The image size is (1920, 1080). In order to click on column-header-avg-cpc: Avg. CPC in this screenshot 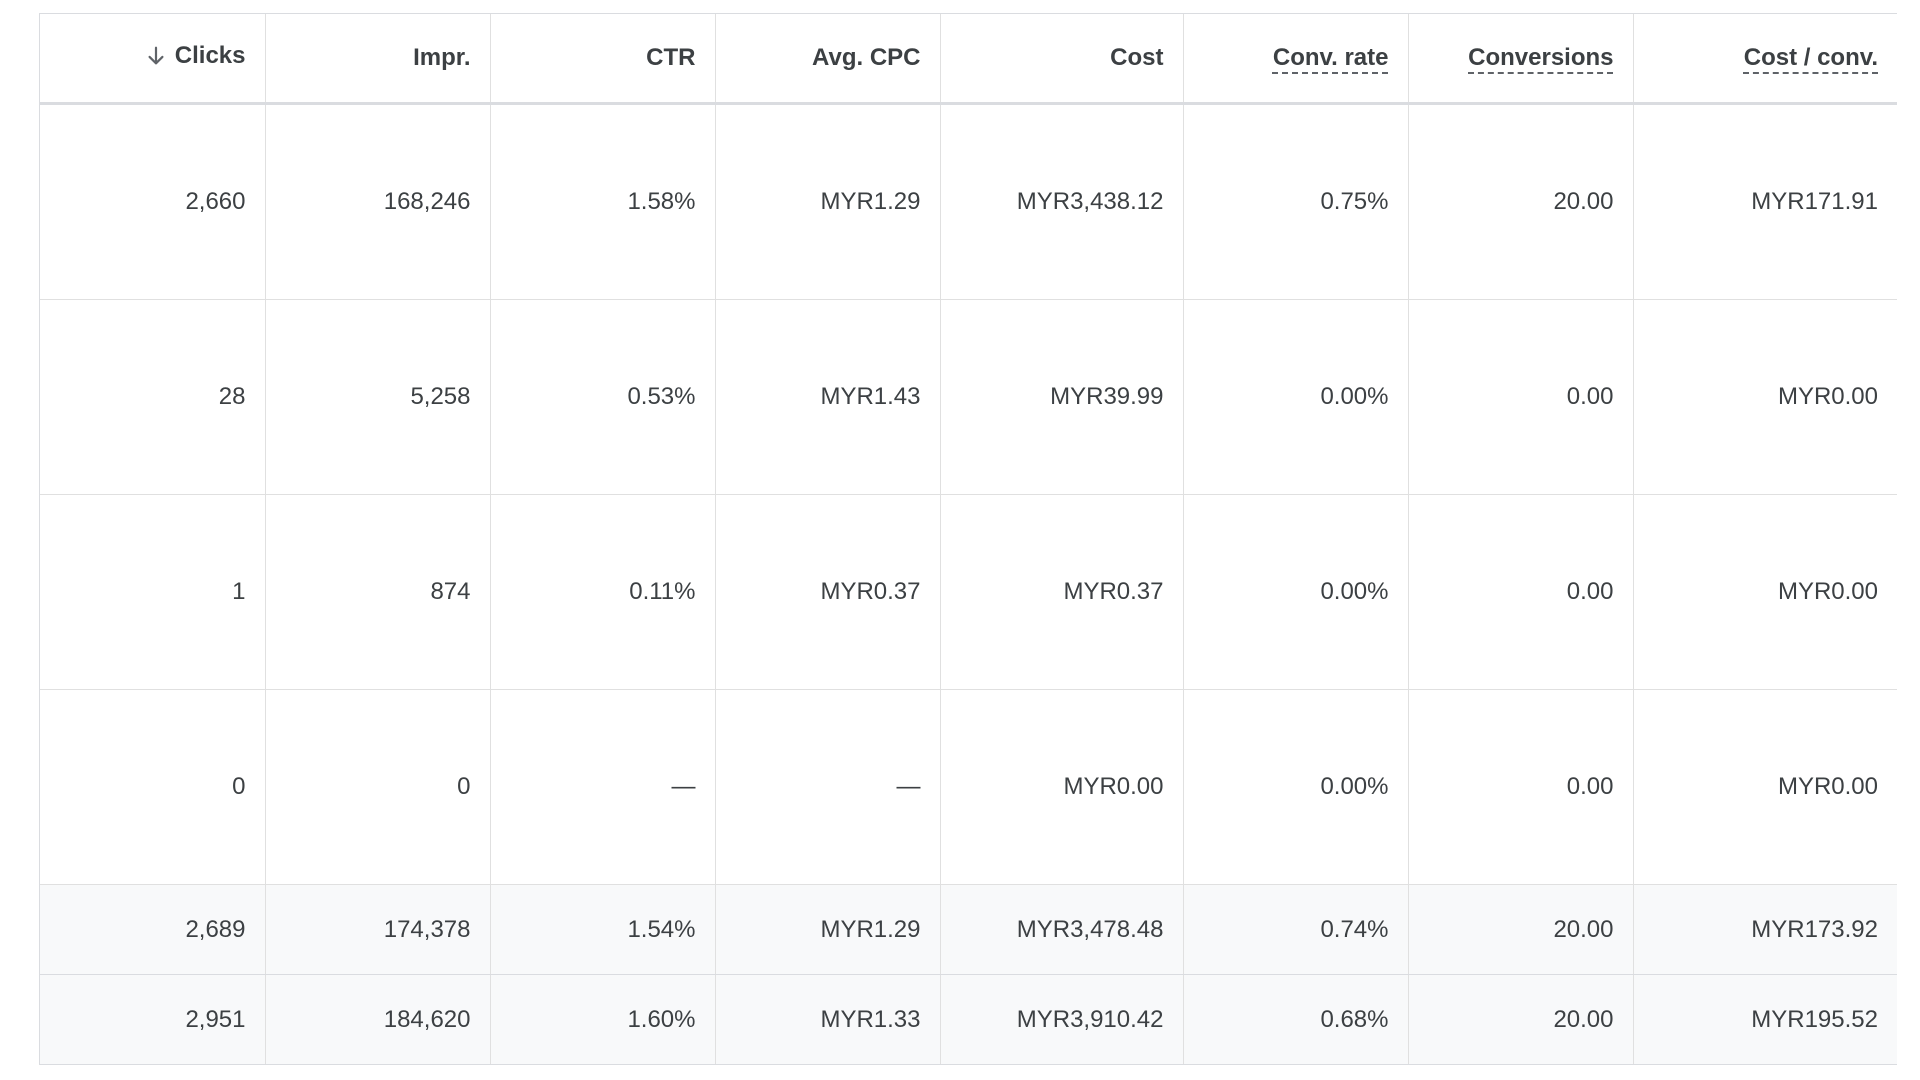, I will do `click(828, 59)`.